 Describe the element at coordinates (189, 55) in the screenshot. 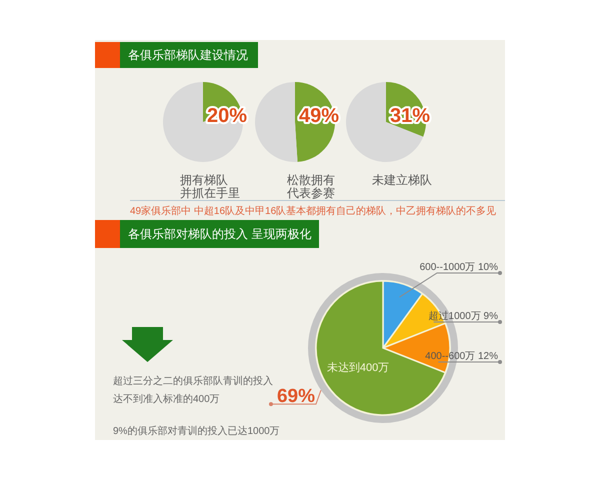

I see `text: 各俱乐部梯队建设情况` at that location.